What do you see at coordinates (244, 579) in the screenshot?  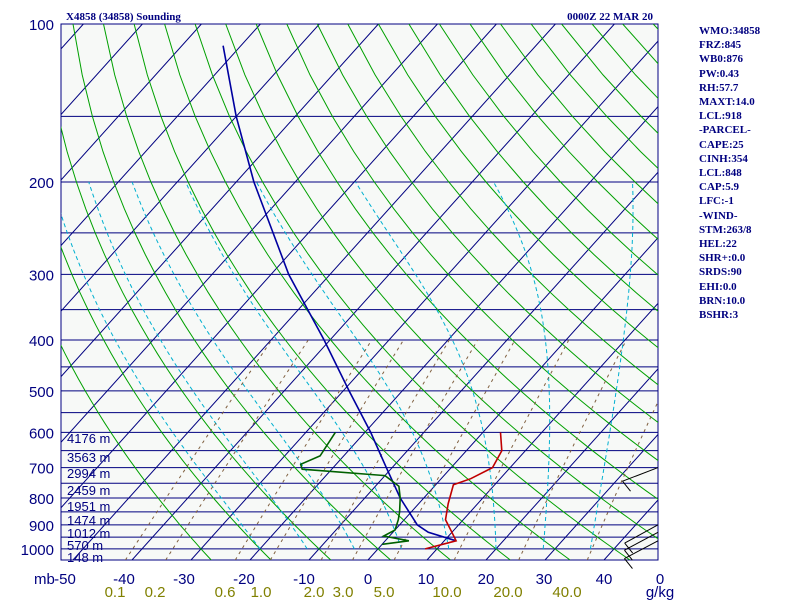 I see `temperature-tick-label: -20` at bounding box center [244, 579].